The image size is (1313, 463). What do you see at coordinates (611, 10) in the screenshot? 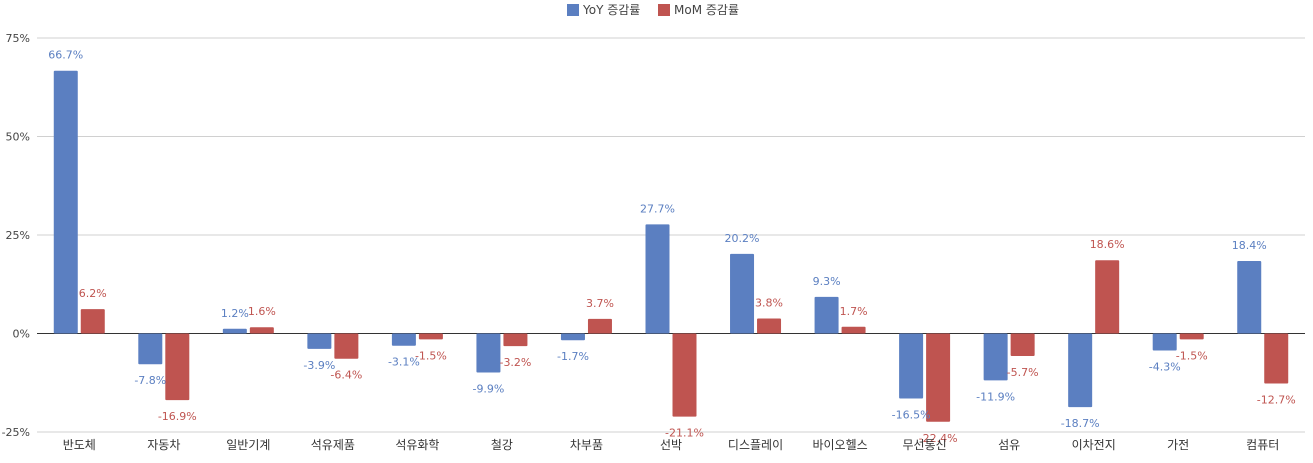
I see `legend-label-yoy: YoY 증감률` at bounding box center [611, 10].